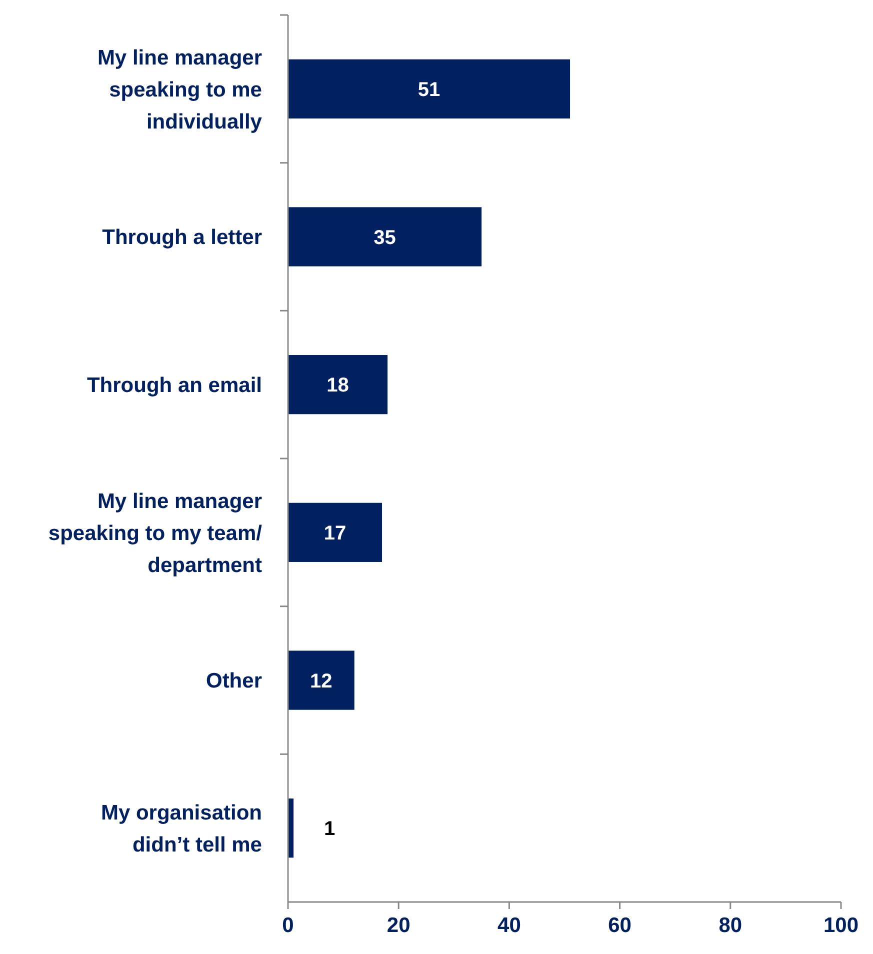 Image resolution: width=873 pixels, height=954 pixels. Describe the element at coordinates (620, 925) in the screenshot. I see `x-tick-label: 60` at that location.